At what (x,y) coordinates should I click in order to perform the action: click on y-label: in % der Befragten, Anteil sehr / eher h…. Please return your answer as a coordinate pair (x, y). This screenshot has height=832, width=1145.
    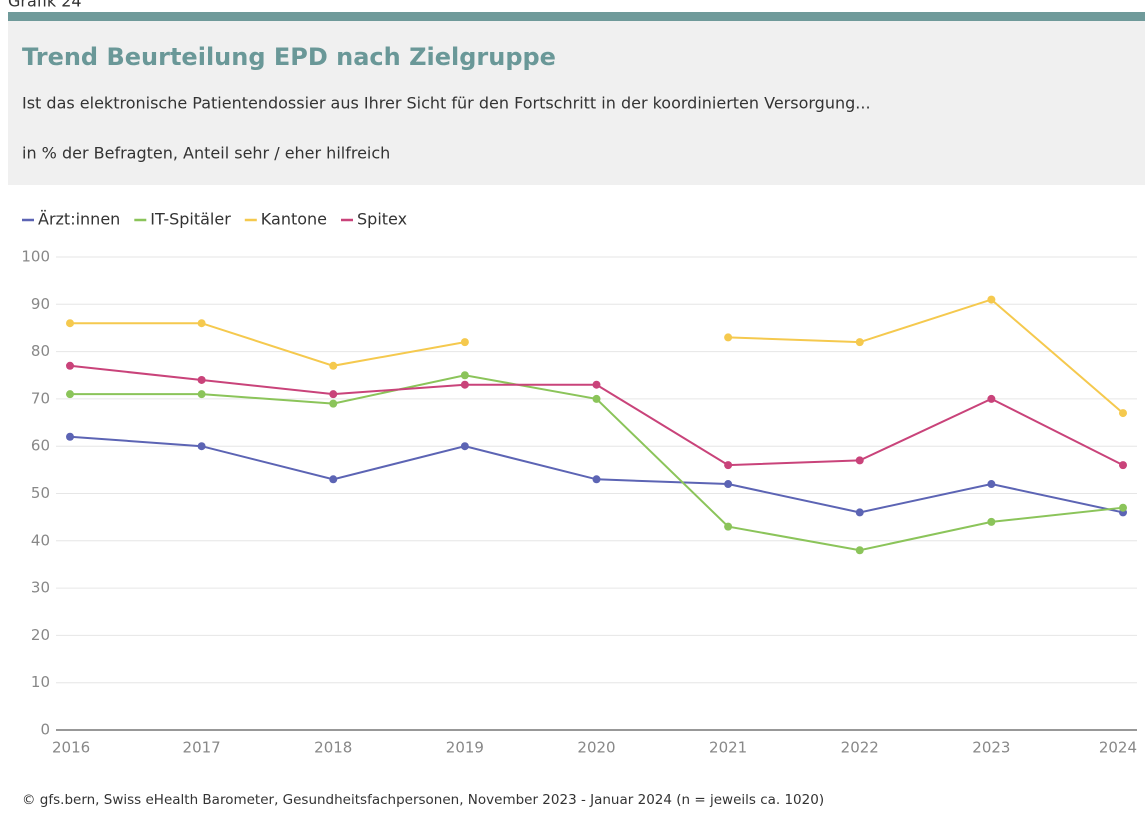
    Looking at the image, I should click on (206, 153).